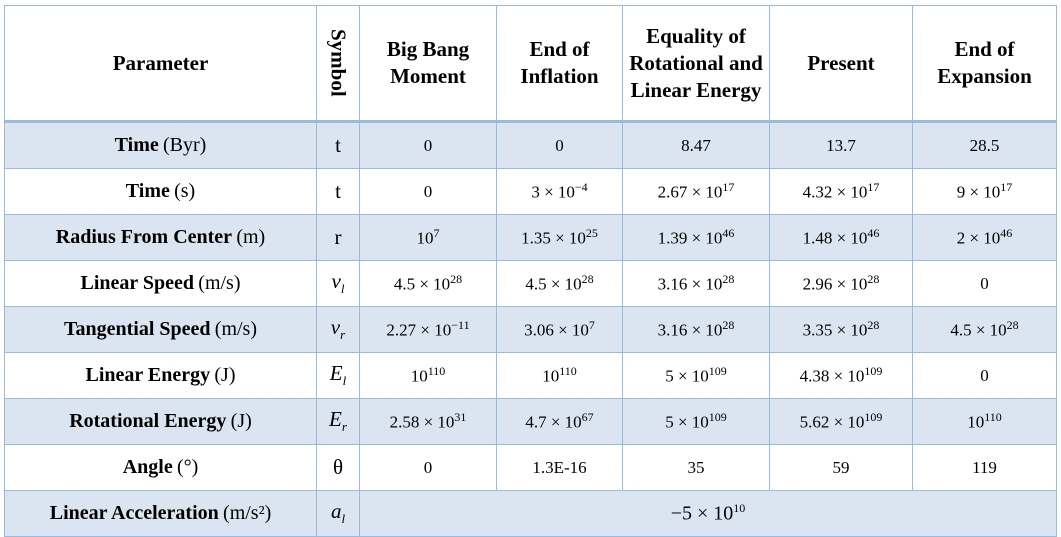 This screenshot has width=1061, height=537. I want to click on value: 119, so click(984, 467).